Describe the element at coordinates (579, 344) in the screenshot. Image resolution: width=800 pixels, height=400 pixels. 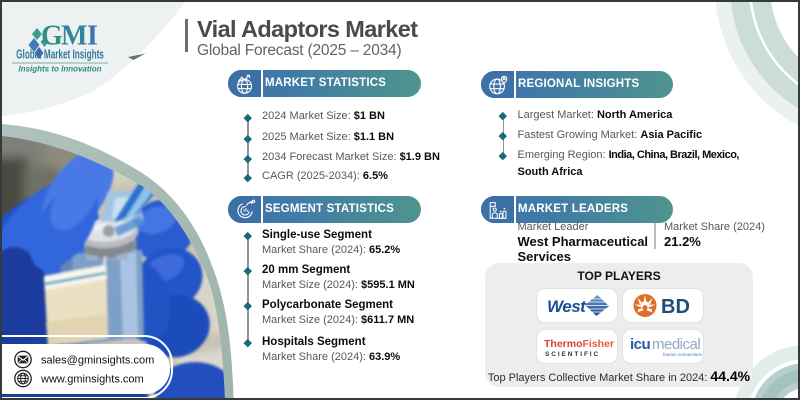
I see `svg-text: ThermoFisher` at that location.